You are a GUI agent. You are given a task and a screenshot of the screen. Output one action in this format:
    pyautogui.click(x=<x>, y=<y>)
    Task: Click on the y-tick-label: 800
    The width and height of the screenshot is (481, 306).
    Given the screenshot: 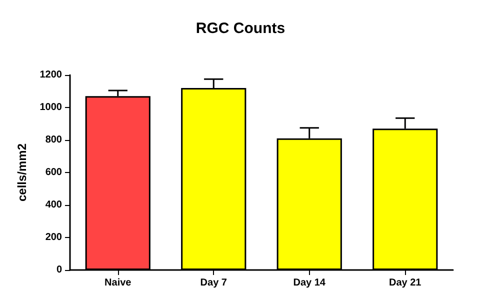 What is the action you would take?
    pyautogui.click(x=53, y=140)
    